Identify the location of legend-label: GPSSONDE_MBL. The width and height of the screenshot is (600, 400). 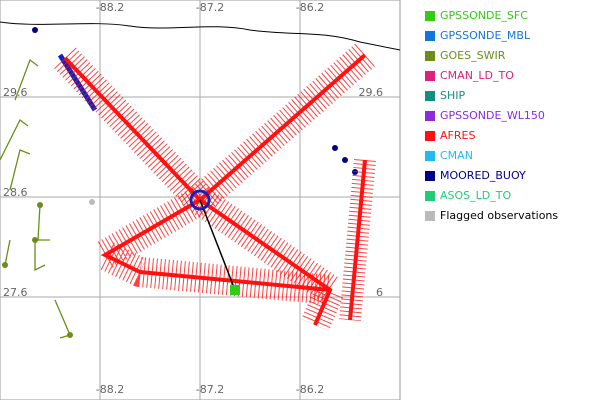
(485, 35).